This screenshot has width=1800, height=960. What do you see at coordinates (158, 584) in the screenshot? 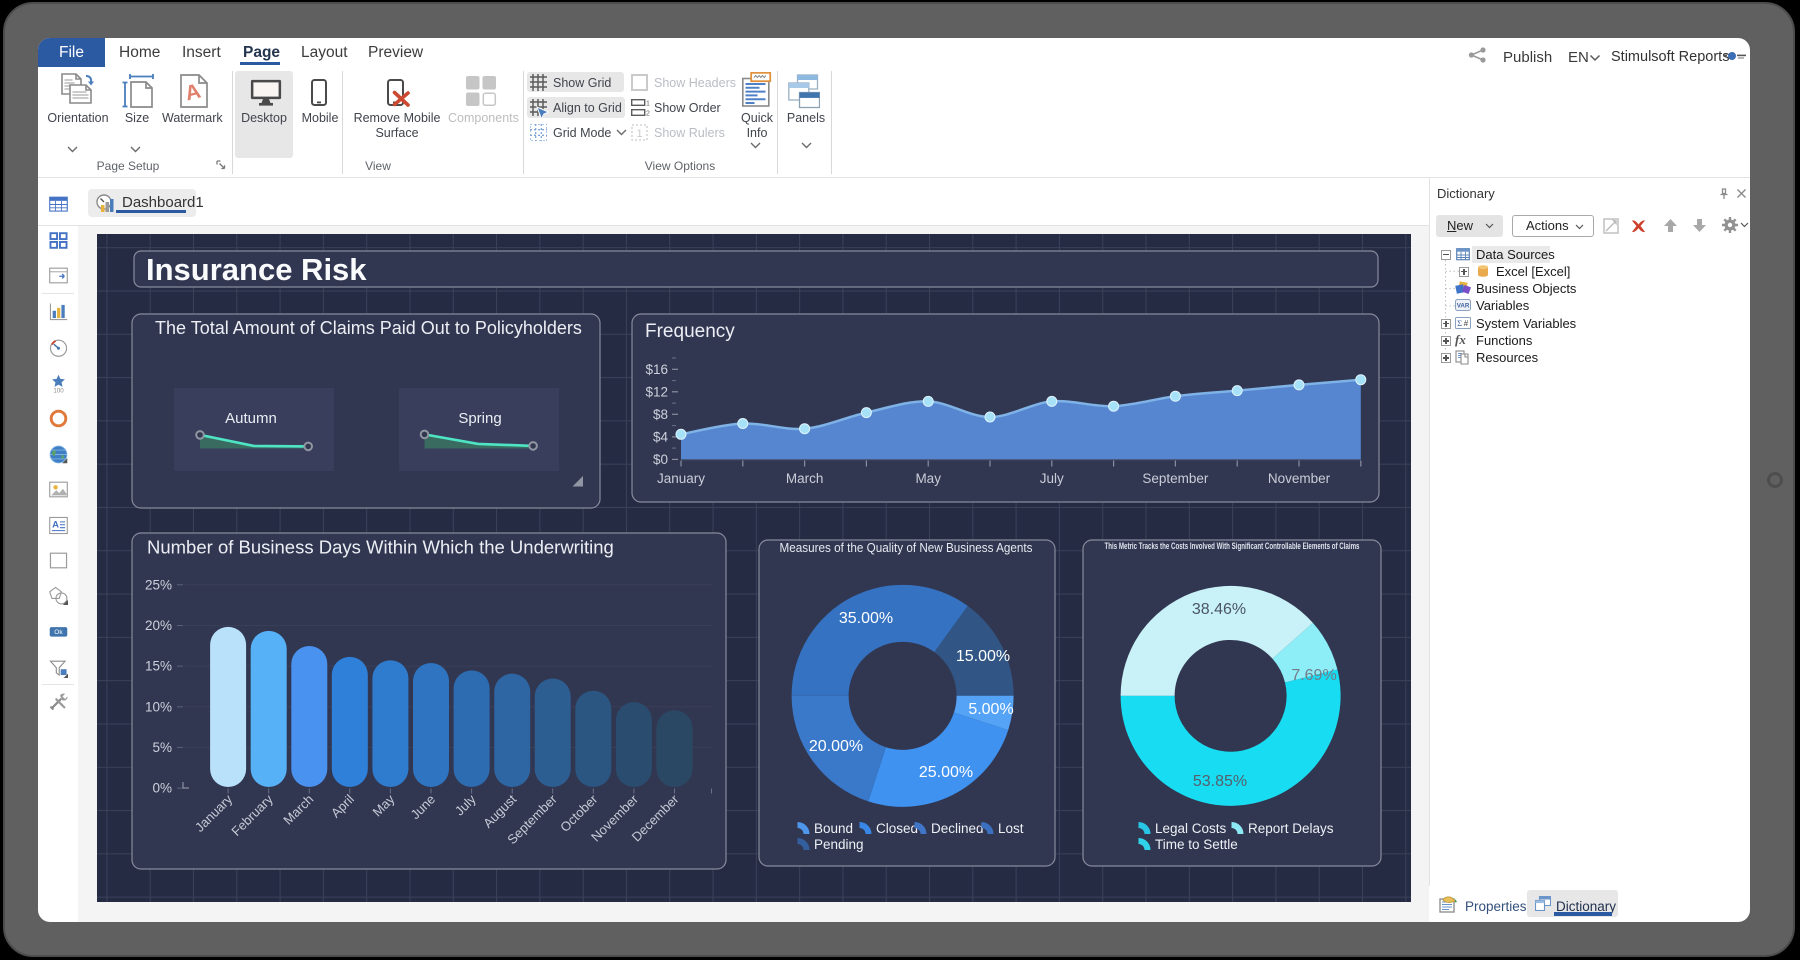
I see `svg-text: 25%` at bounding box center [158, 584].